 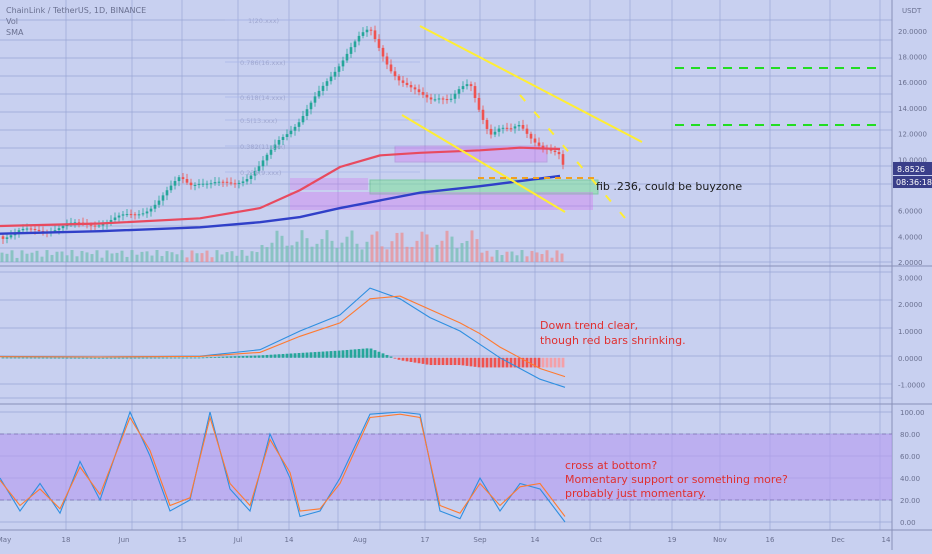 I want to click on indicator-sma-label: SMA, so click(x=15, y=32).